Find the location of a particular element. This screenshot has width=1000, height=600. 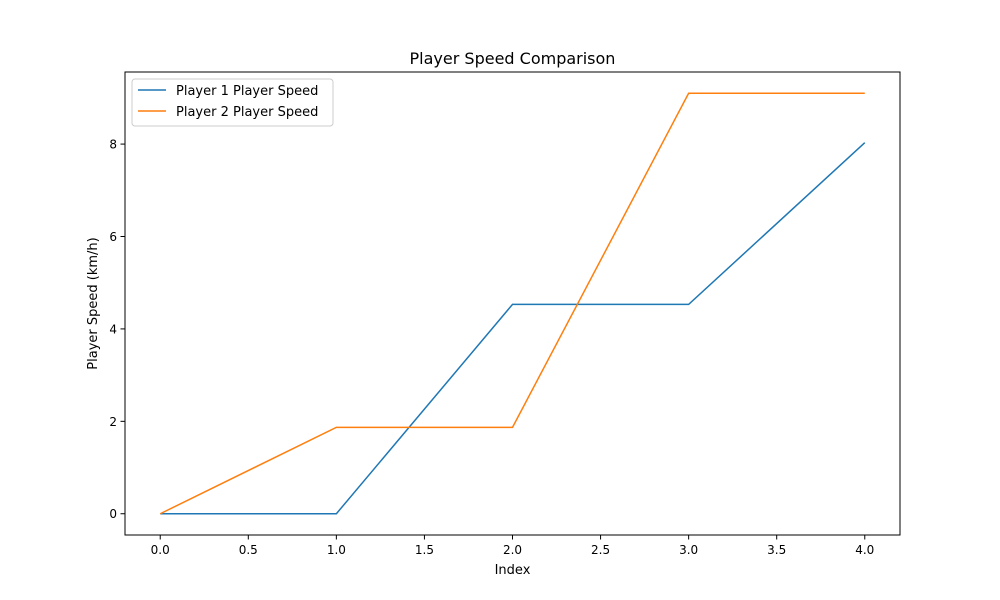

y-tick-label: 2 is located at coordinates (113, 422).